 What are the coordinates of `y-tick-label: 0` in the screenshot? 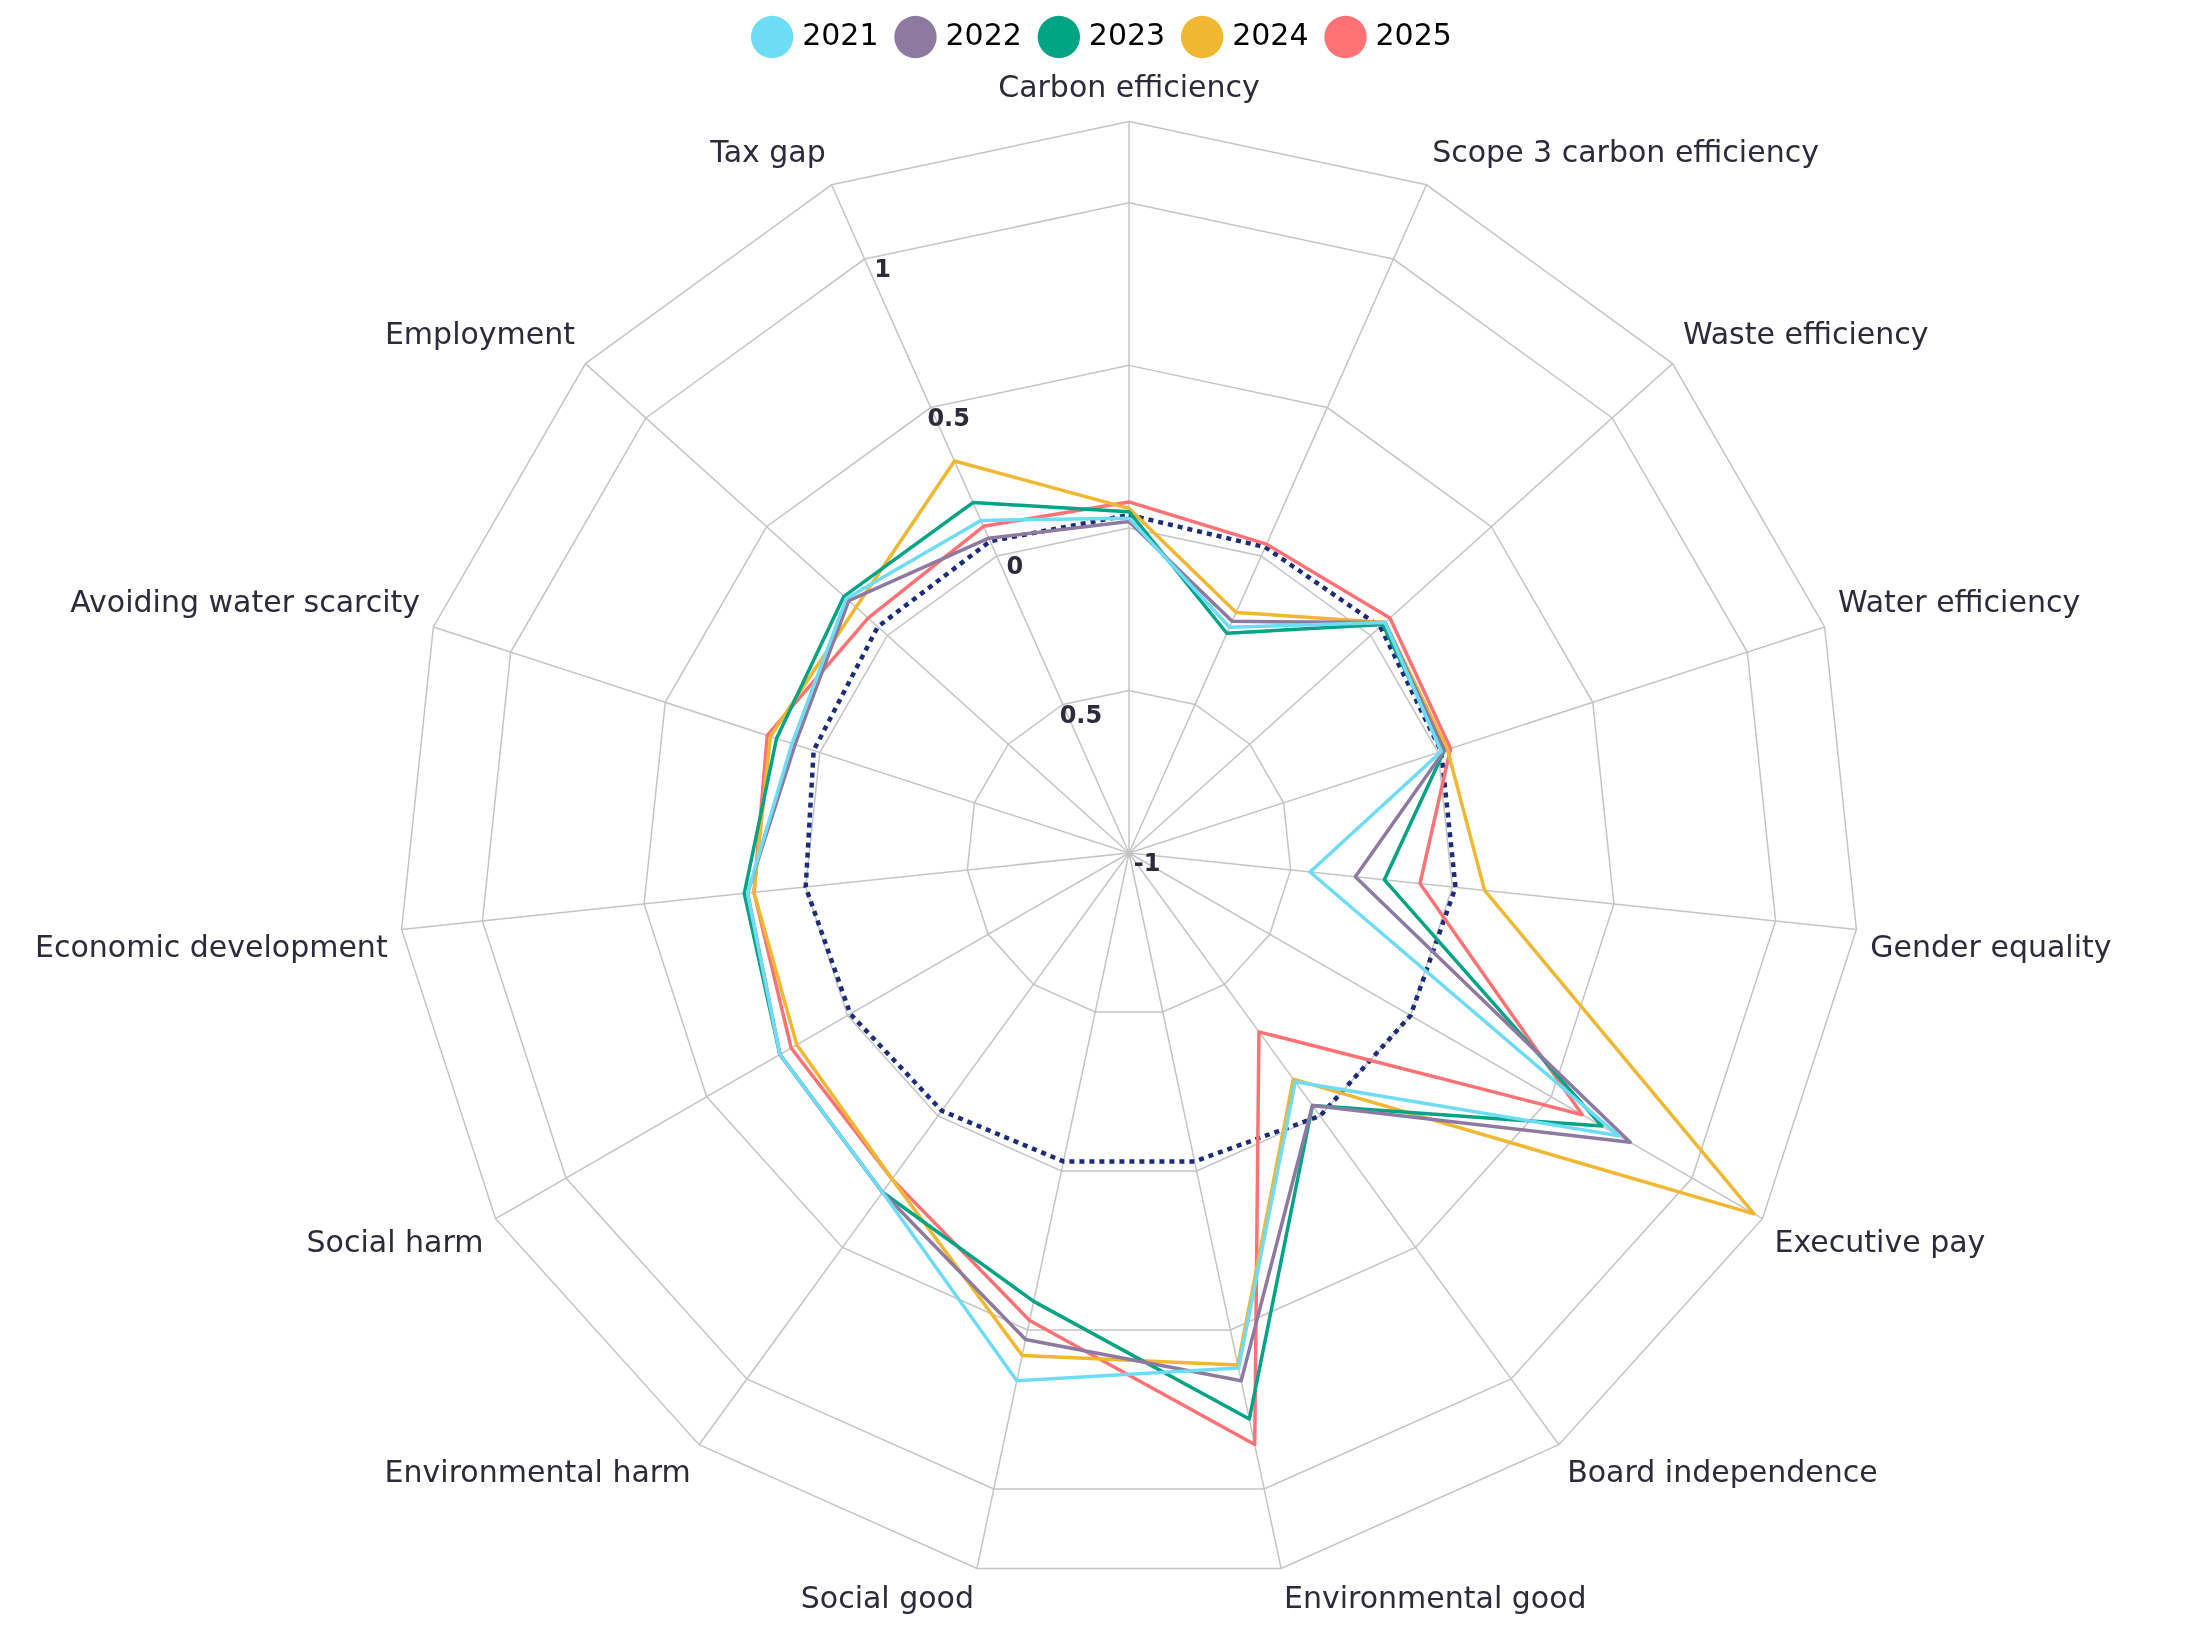 It's located at (1015, 566).